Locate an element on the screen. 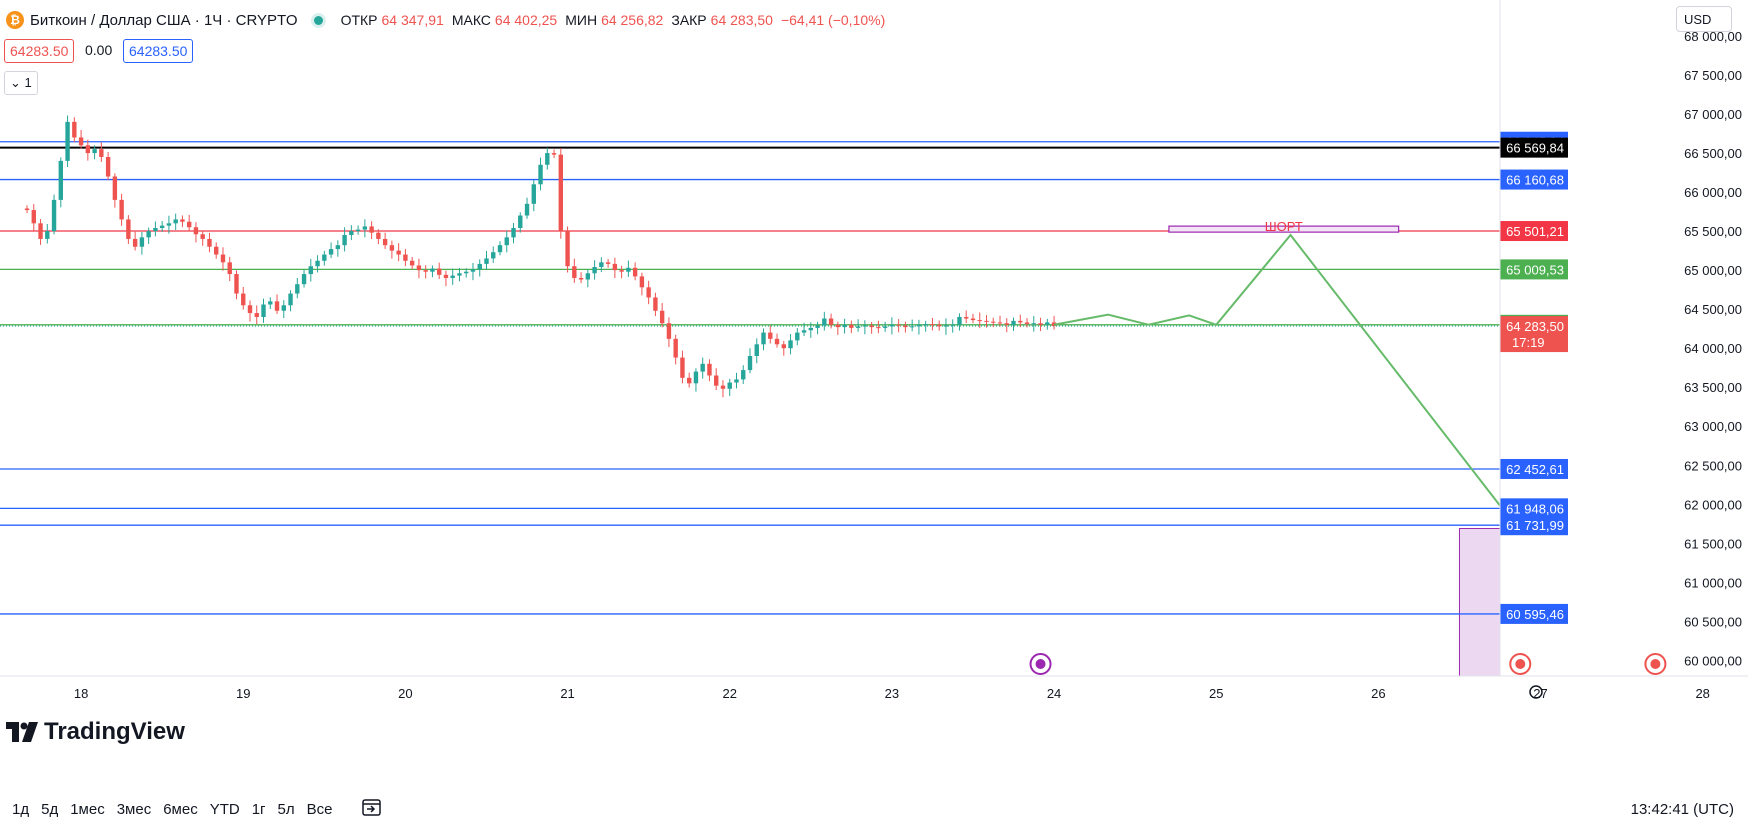  timeframe-6m: 6мес is located at coordinates (180, 809).